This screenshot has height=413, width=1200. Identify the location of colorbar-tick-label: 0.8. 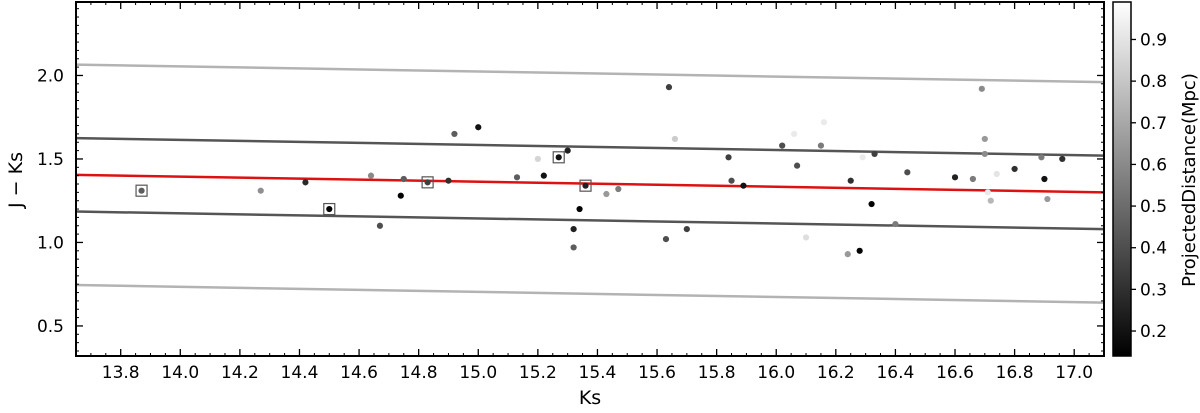
(1153, 82).